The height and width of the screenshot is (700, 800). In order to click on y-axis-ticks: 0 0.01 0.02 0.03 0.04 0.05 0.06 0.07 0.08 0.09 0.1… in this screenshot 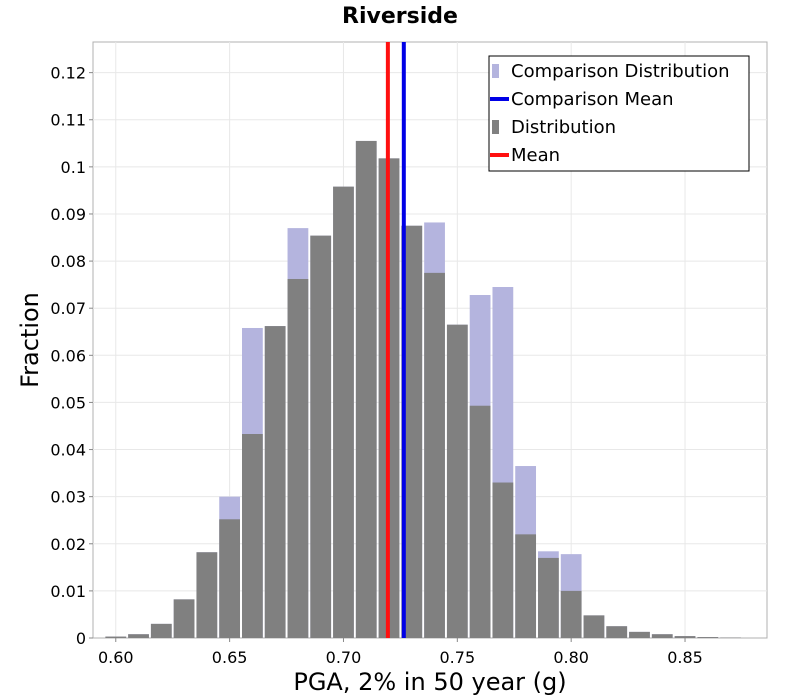, I will do `click(71, 356)`.